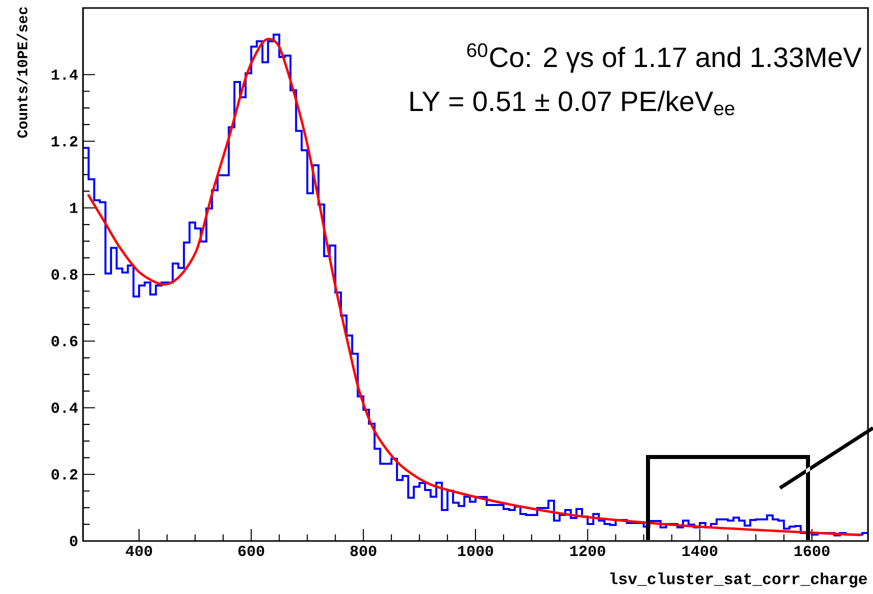 This screenshot has height=594, width=873. Describe the element at coordinates (251, 551) in the screenshot. I see `x-tick-label: 600` at that location.